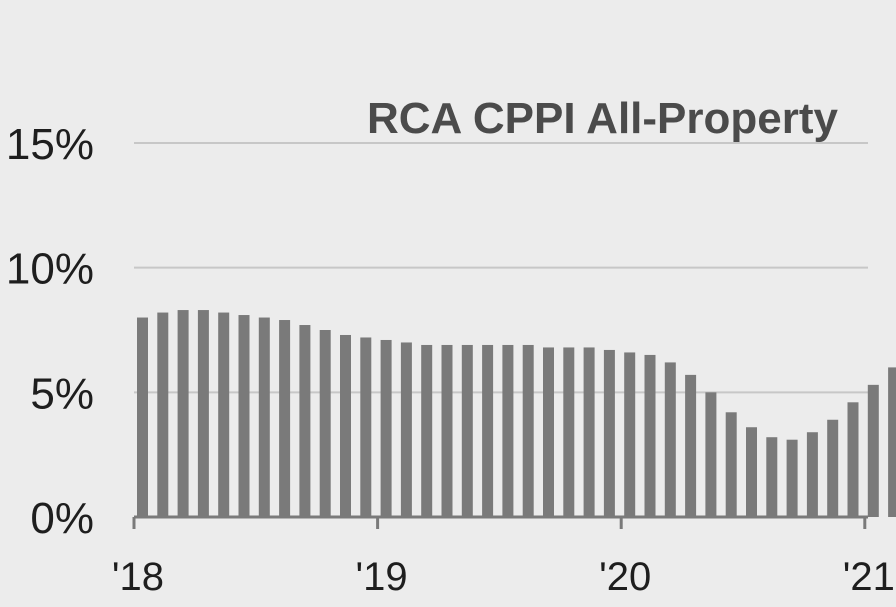  I want to click on x-tick-labels: '18 '19 '20 '21, so click(503, 577).